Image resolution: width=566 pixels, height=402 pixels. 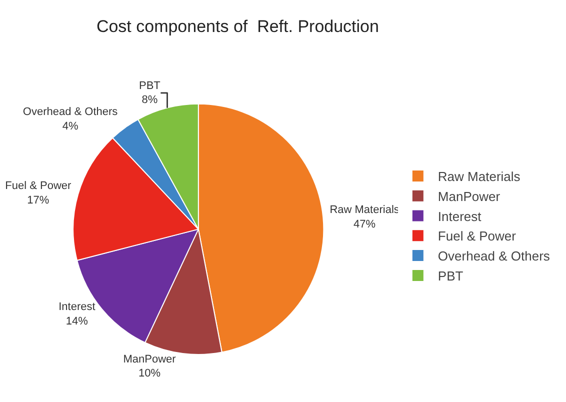 I want to click on legend-label: PBT, so click(x=451, y=276).